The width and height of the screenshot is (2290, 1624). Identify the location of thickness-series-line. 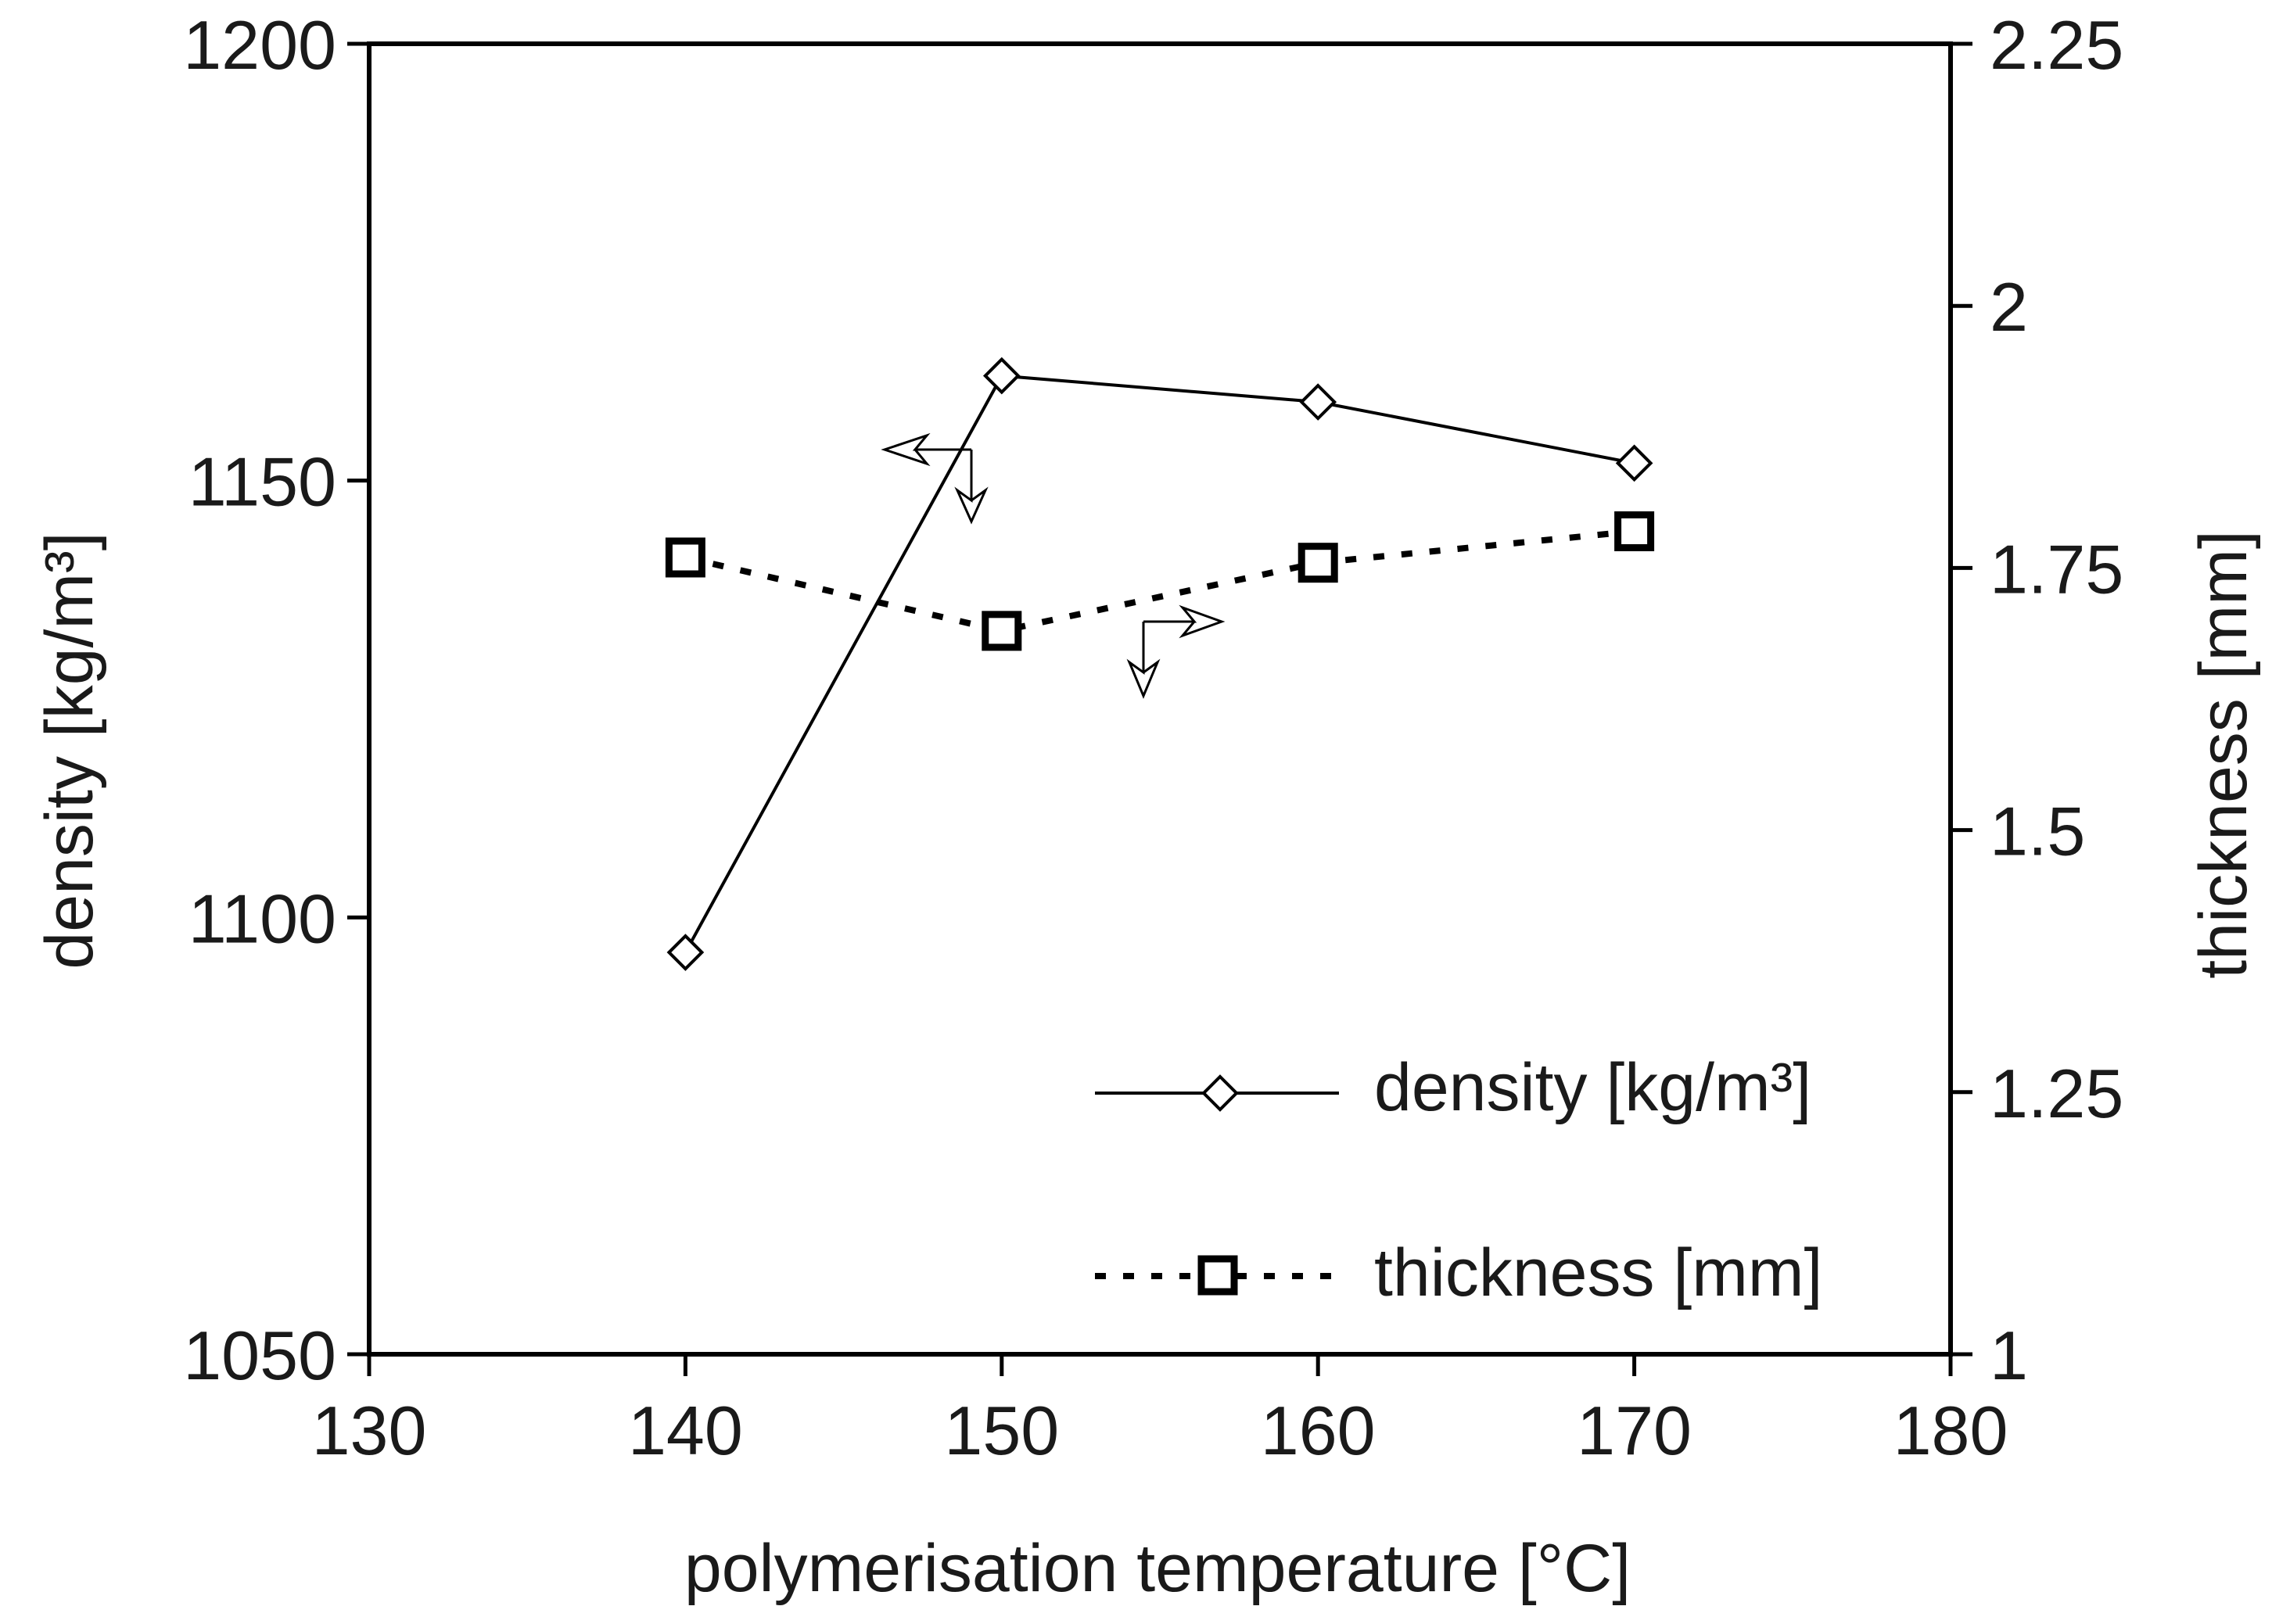
(1159, 581).